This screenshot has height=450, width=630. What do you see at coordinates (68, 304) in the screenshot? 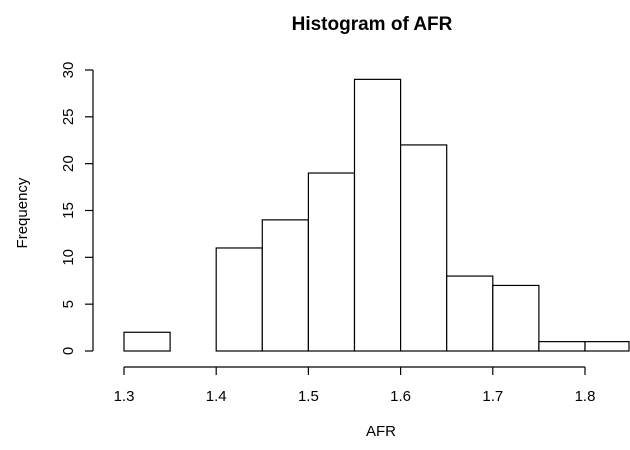
I see `y-tick-label: 5` at bounding box center [68, 304].